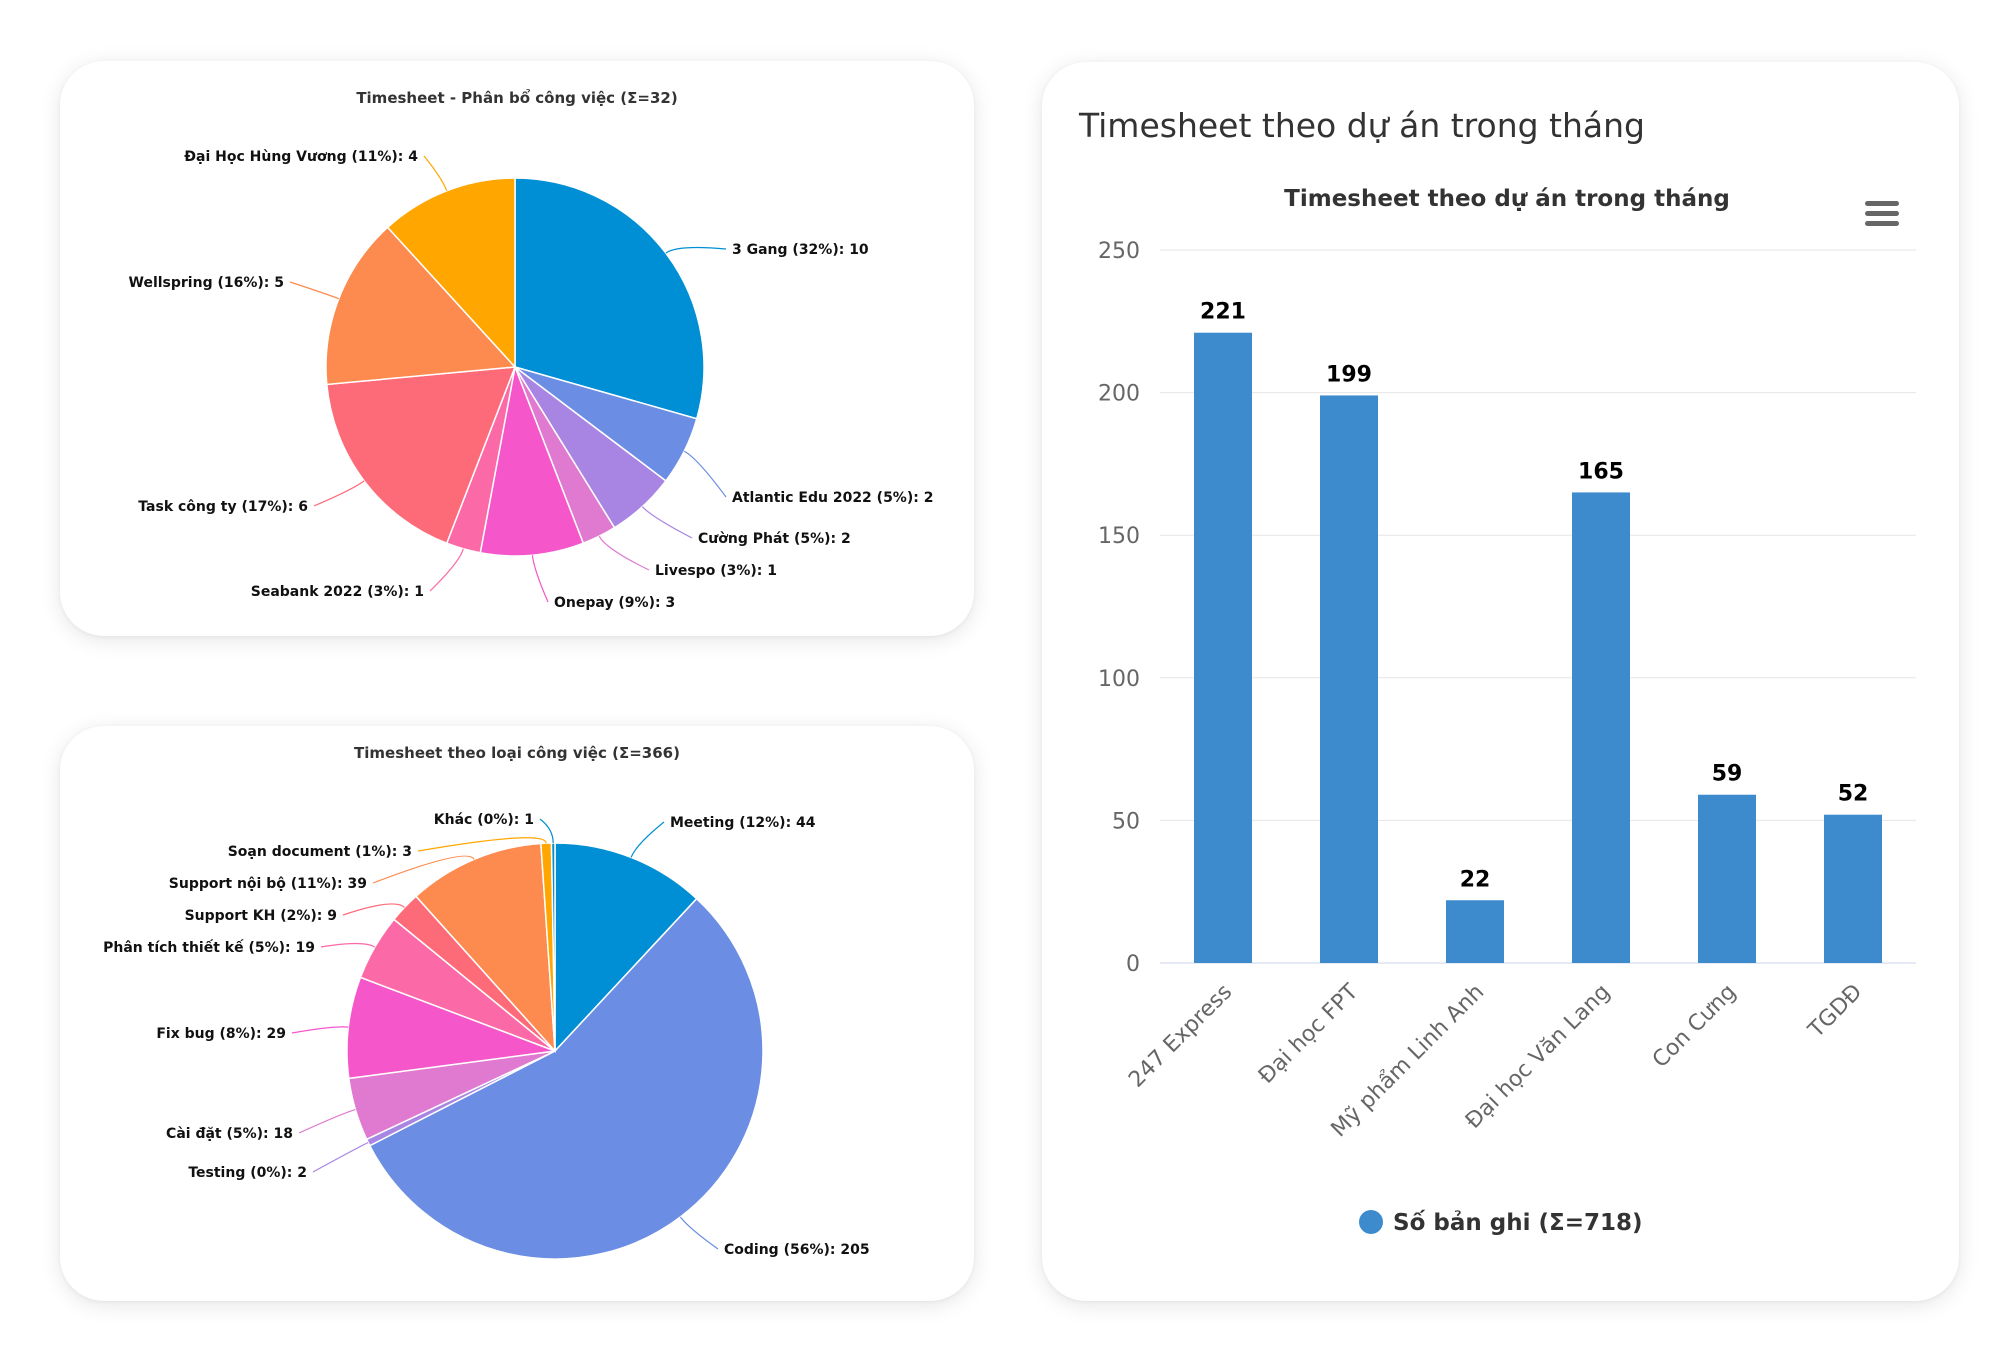  I want to click on pie-label-wellspring: Wellspring (16%): 5, so click(206, 283).